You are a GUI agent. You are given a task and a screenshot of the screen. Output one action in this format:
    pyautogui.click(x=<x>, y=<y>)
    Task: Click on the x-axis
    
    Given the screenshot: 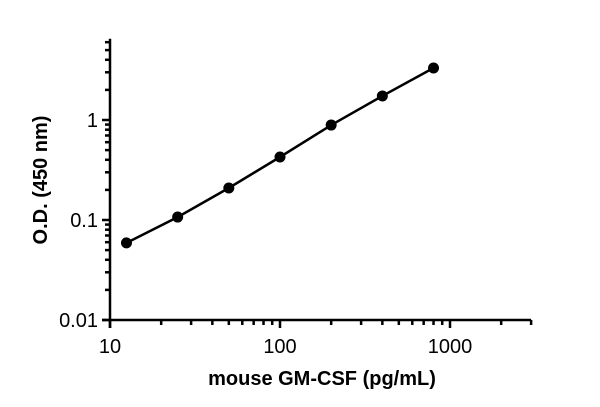 What is the action you would take?
    pyautogui.click(x=317, y=323)
    